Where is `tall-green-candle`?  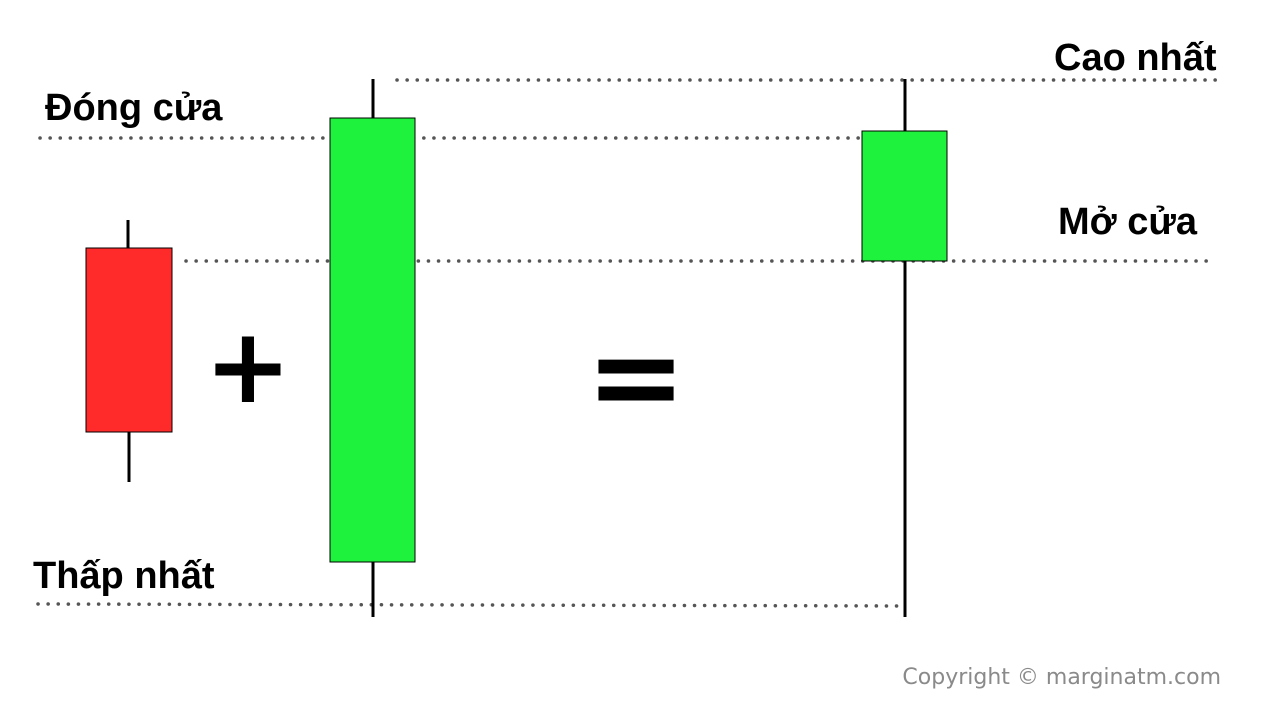 tall-green-candle is located at coordinates (372, 348).